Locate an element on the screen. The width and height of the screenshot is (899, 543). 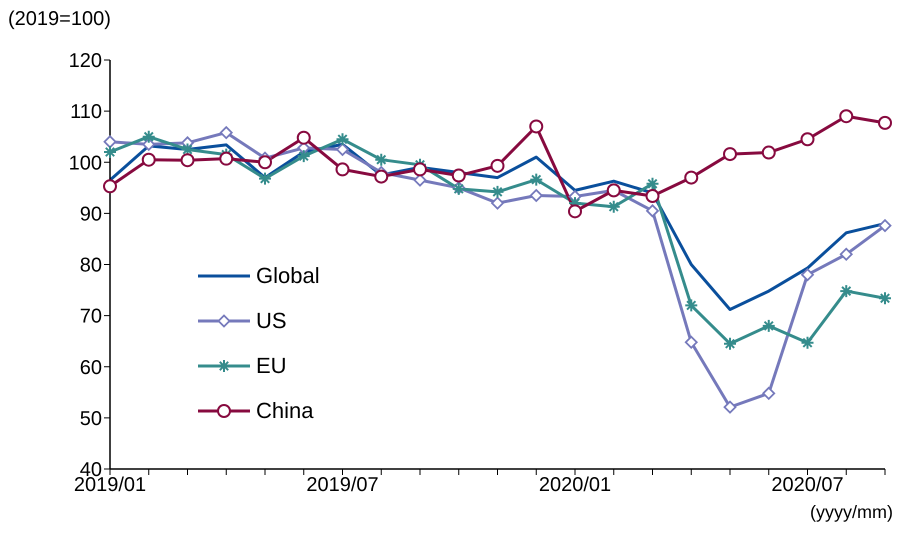
y-tick-label: 70 is located at coordinates (91, 317).